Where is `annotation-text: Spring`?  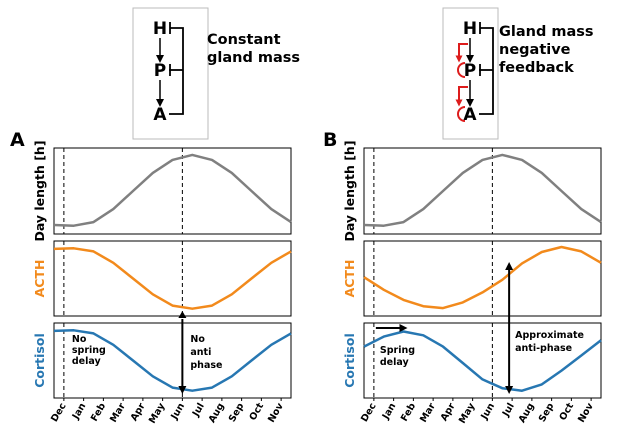 annotation-text: Spring is located at coordinates (397, 350).